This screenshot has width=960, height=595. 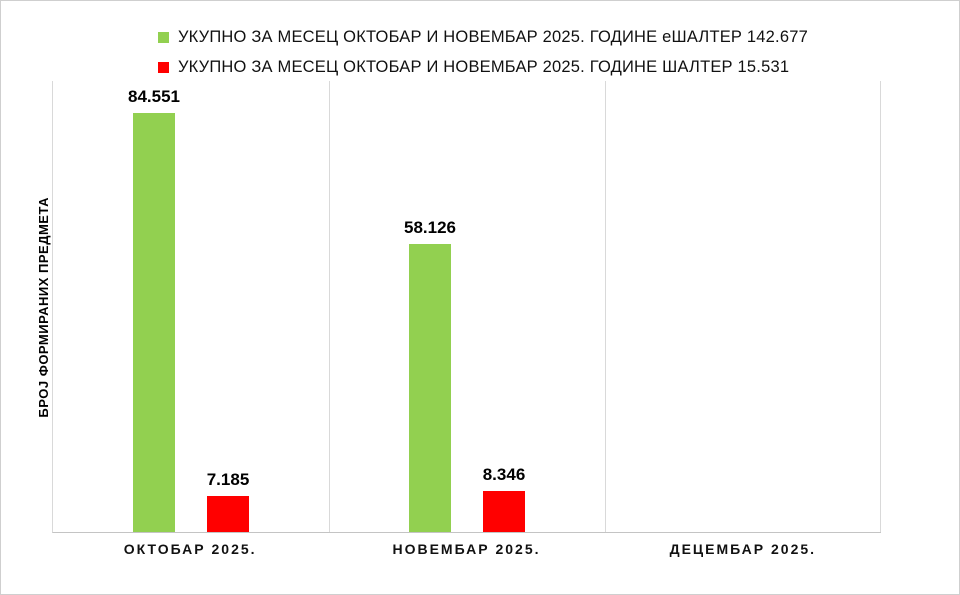 What do you see at coordinates (190, 549) in the screenshot?
I see `x-axis-label-oktobar: ОКТОБАР 2025.` at bounding box center [190, 549].